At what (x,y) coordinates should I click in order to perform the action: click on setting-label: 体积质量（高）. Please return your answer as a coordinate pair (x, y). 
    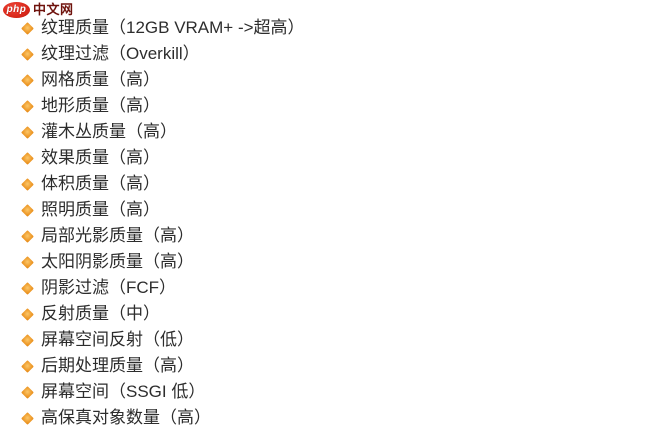
    Looking at the image, I should click on (100, 183).